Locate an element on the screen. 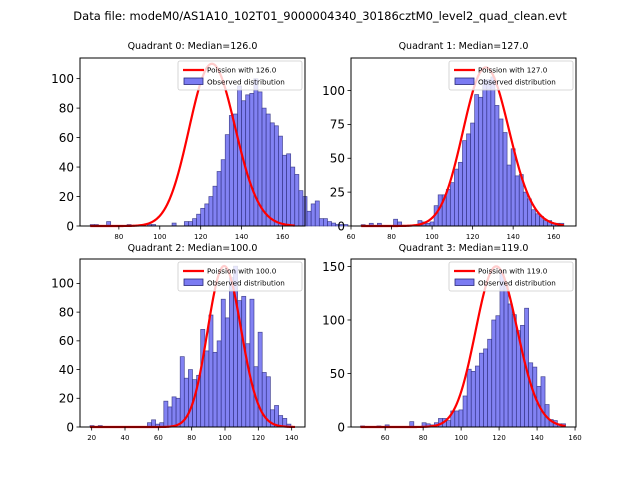 The image size is (640, 480). axes-frame is located at coordinates (192, 343).